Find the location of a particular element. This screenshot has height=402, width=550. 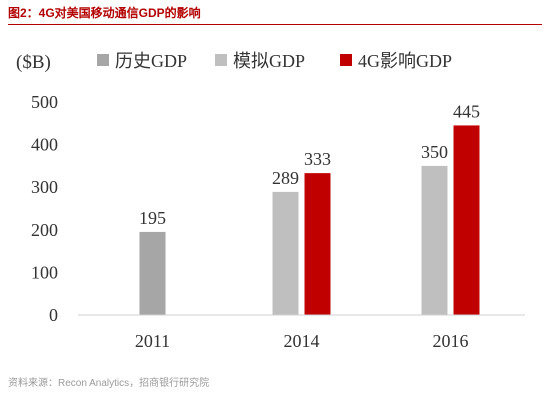

data-label: 195 is located at coordinates (152, 218).